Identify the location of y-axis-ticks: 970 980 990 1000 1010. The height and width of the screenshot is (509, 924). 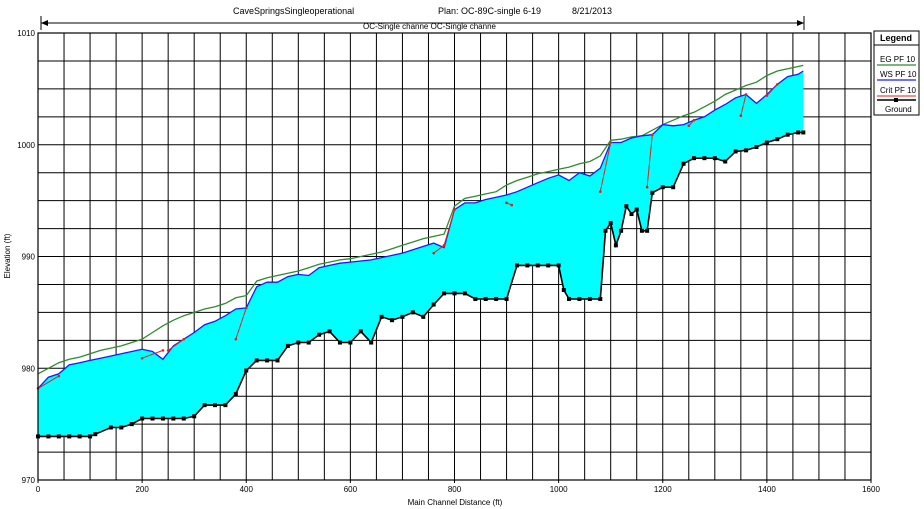
(26, 257).